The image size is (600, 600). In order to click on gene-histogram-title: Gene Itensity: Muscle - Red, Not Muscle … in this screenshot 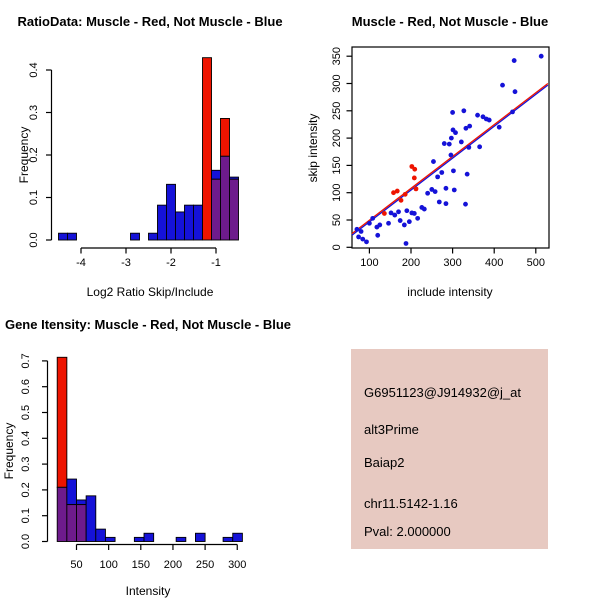, I will do `click(148, 324)`.